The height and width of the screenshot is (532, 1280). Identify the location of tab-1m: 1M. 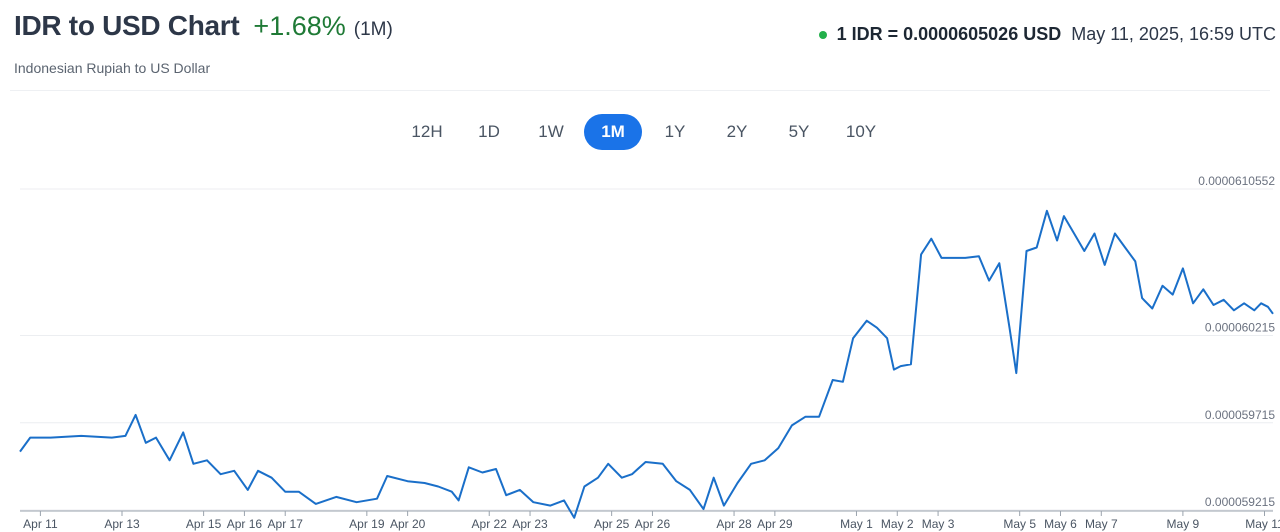
(613, 132).